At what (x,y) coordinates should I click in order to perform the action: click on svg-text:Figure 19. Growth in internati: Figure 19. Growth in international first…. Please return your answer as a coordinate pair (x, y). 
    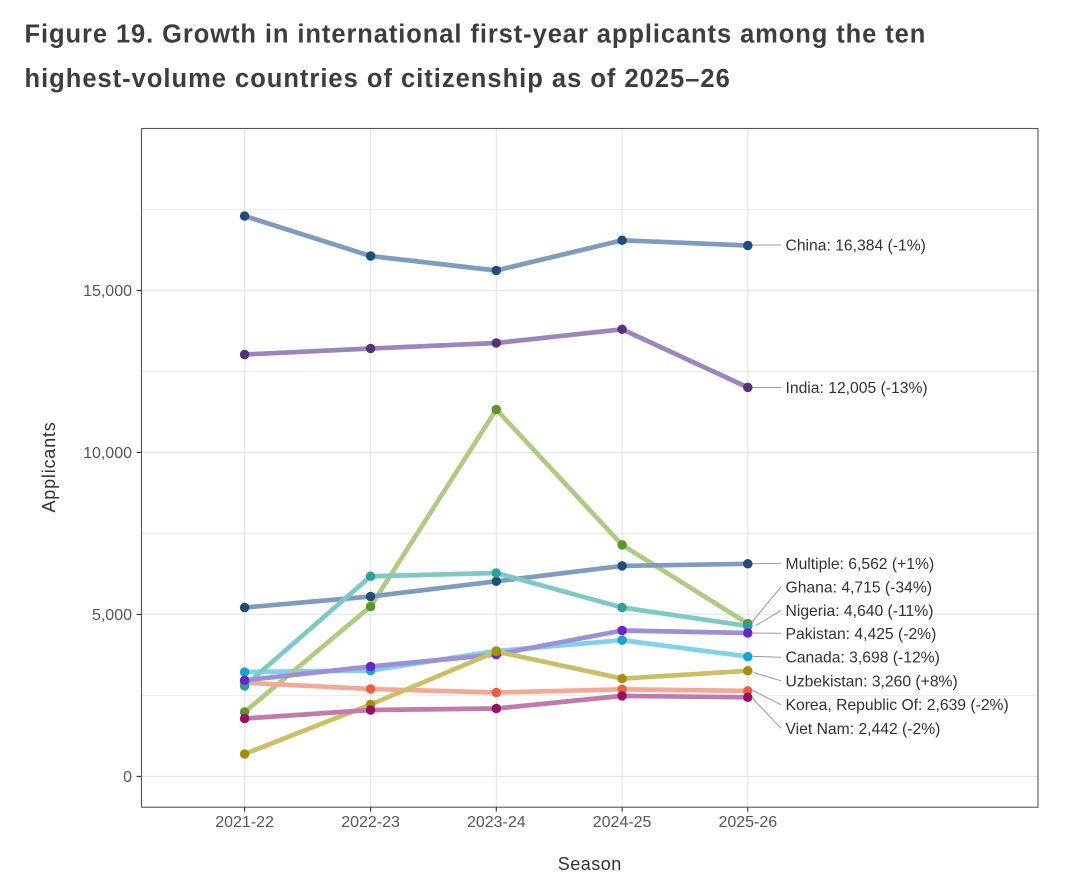
    Looking at the image, I should click on (476, 35).